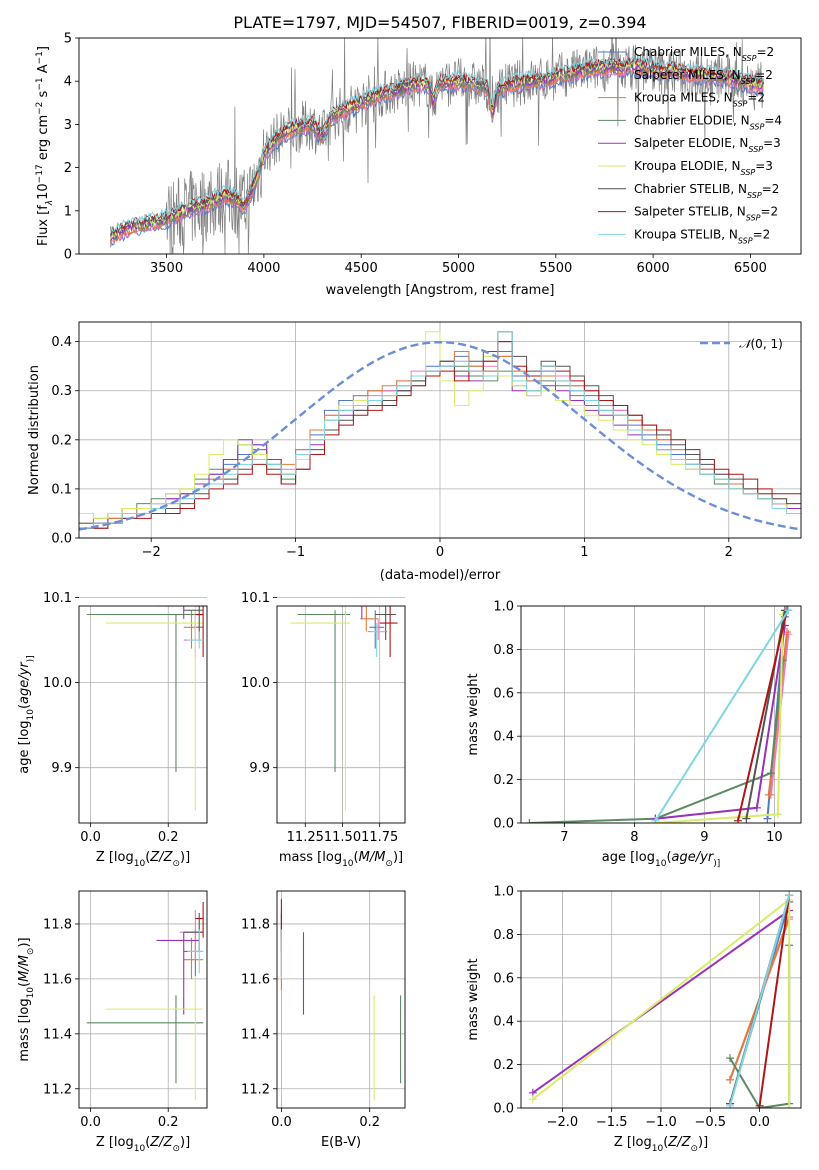 The width and height of the screenshot is (819, 1170). Describe the element at coordinates (729, 552) in the screenshot. I see `residuals-xtick-label-4: 2` at that location.